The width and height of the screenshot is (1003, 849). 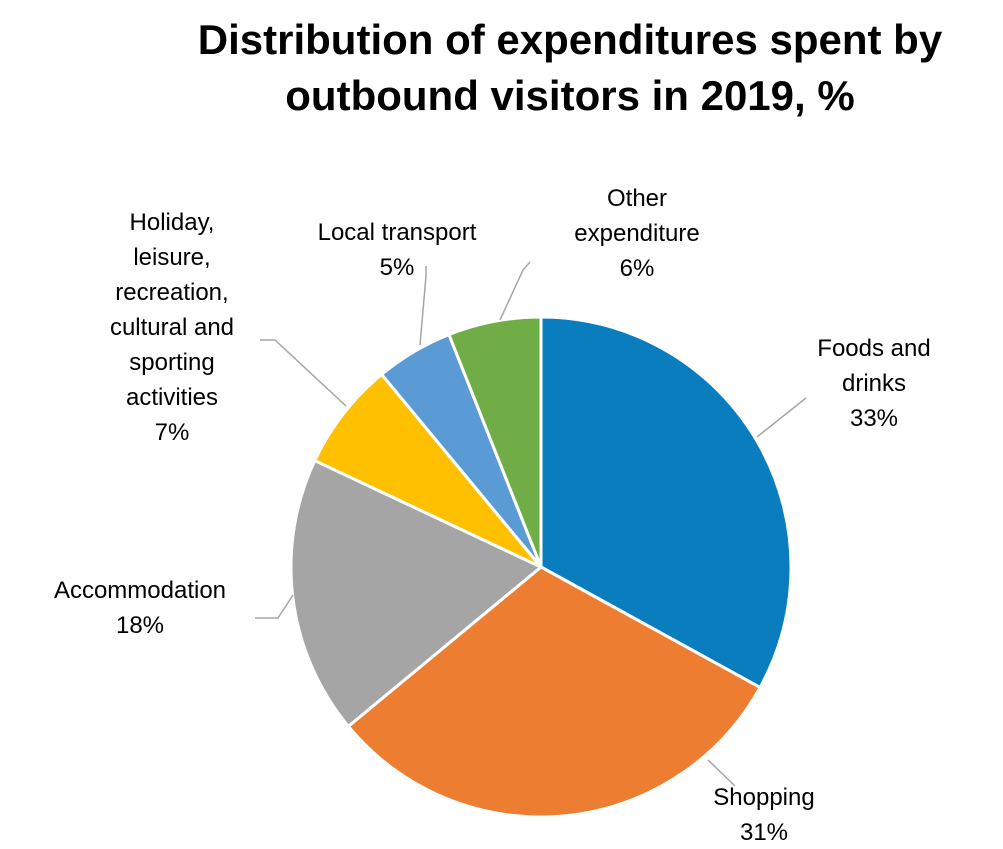 I want to click on slice-category-label: Shopping, so click(x=763, y=797).